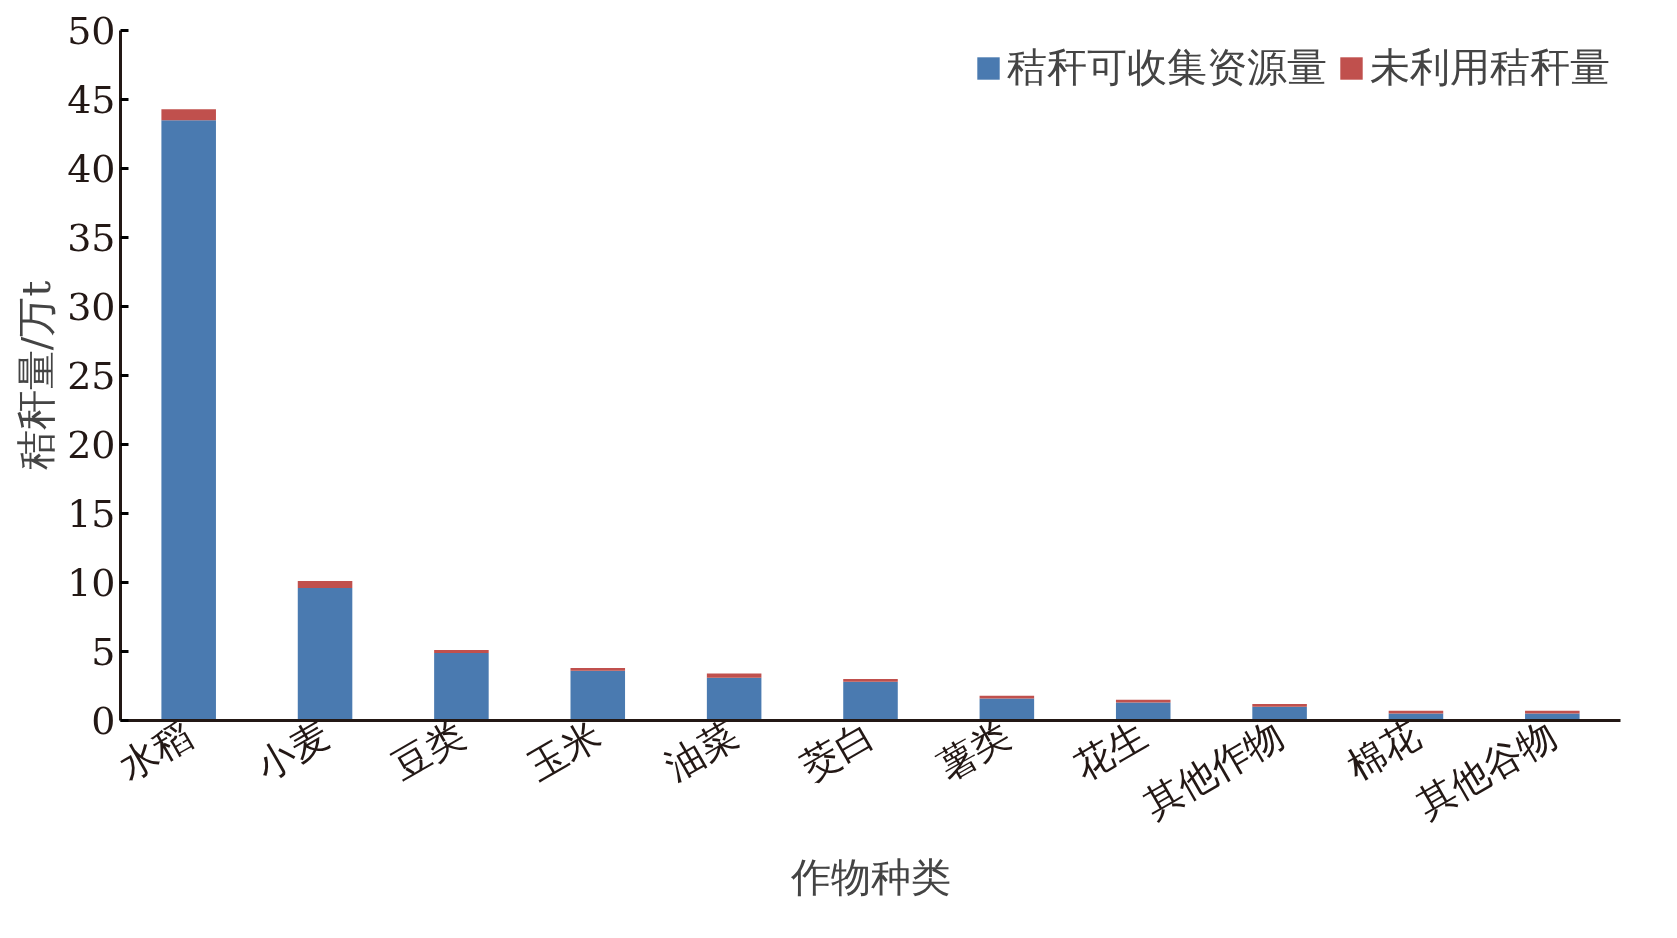 The height and width of the screenshot is (938, 1677). Describe the element at coordinates (428, 750) in the screenshot. I see `x-tick-label: 豆类` at that location.